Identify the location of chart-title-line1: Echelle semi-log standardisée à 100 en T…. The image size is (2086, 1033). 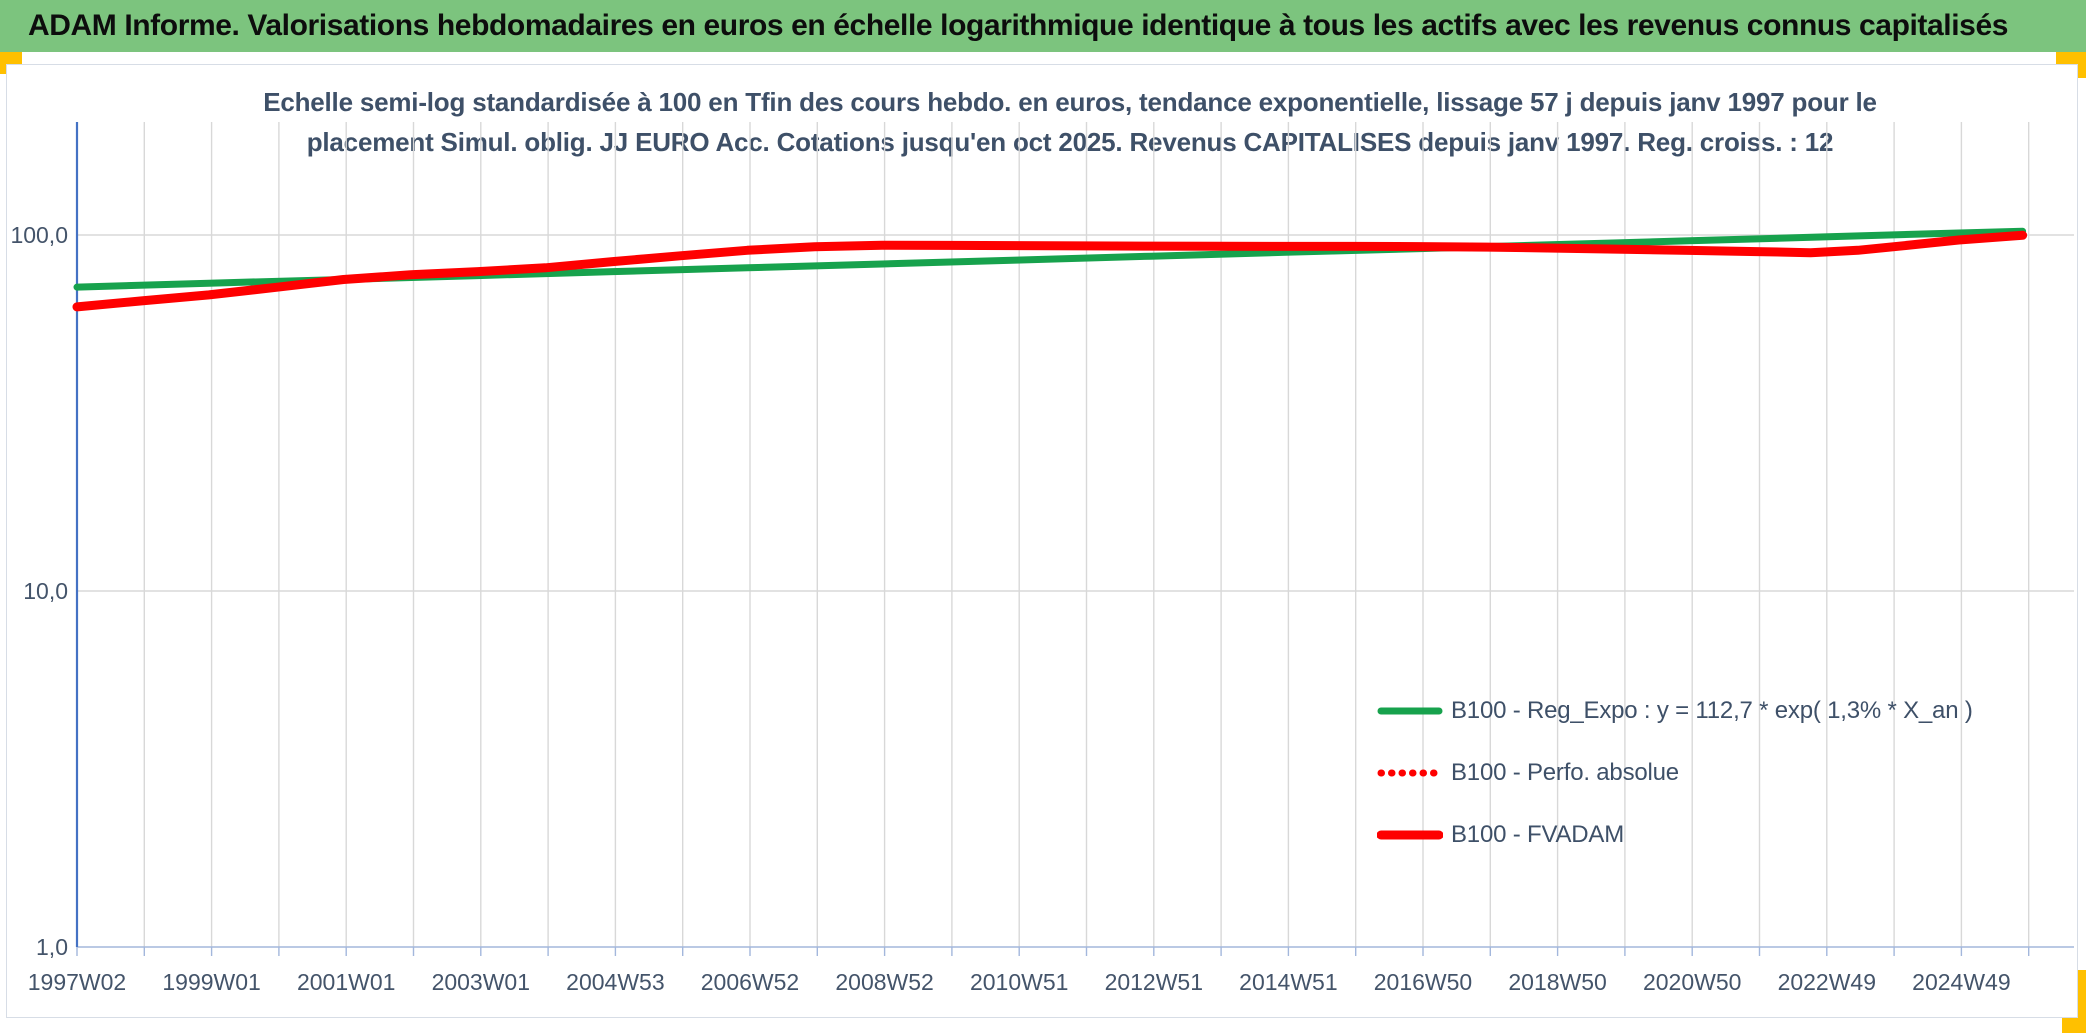
(1070, 102).